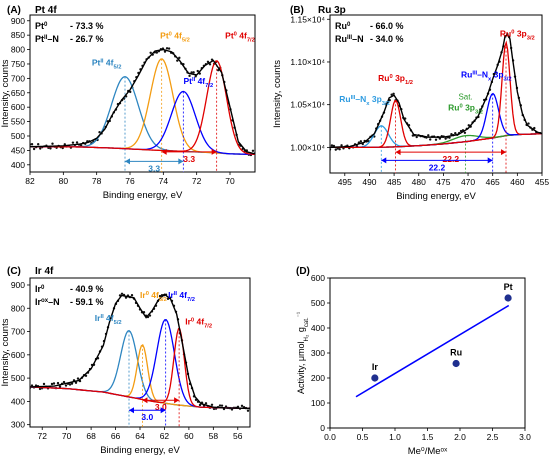 The image size is (550, 471). What do you see at coordinates (87, 302) in the screenshot?
I see `composition-value: - 59.1 %` at bounding box center [87, 302].